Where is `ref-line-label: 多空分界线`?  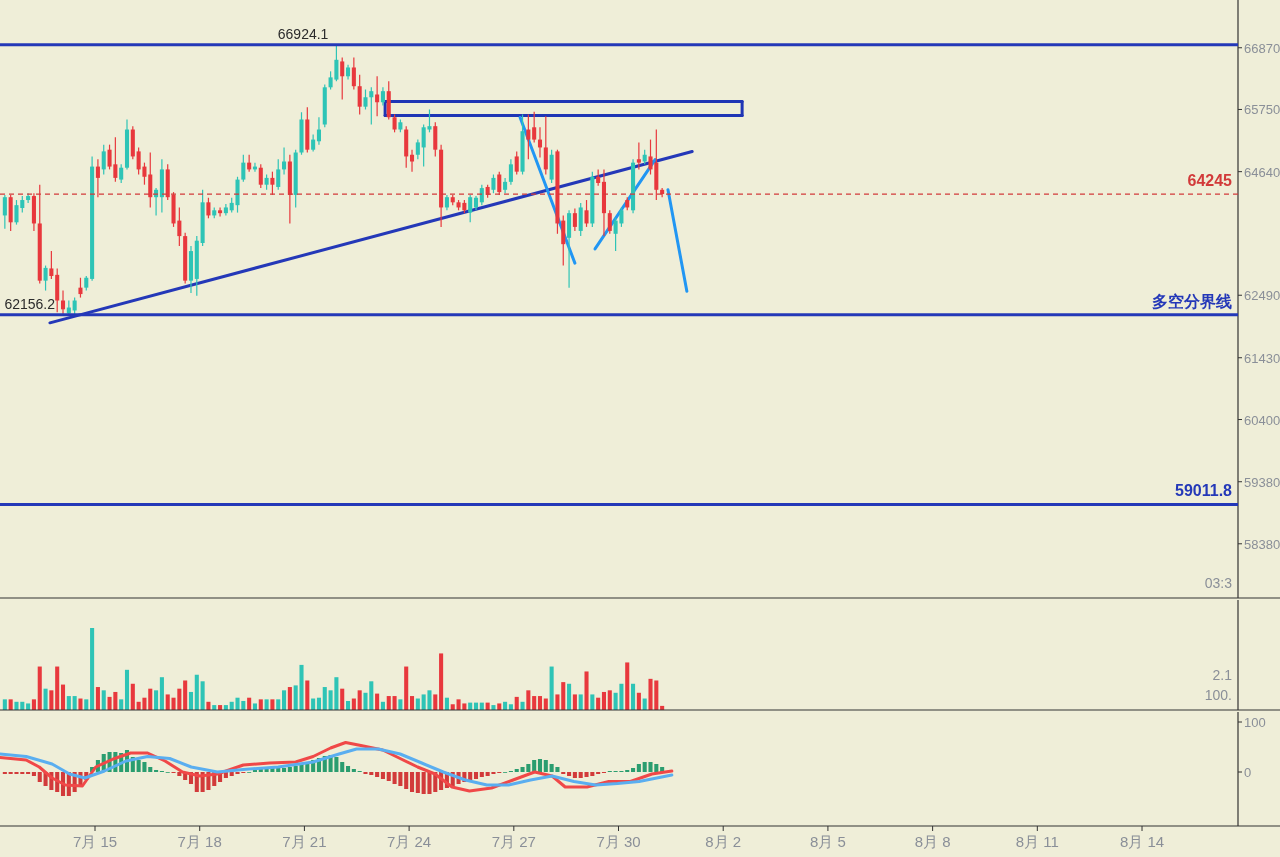
ref-line-label: 多空分界线 is located at coordinates (1192, 301).